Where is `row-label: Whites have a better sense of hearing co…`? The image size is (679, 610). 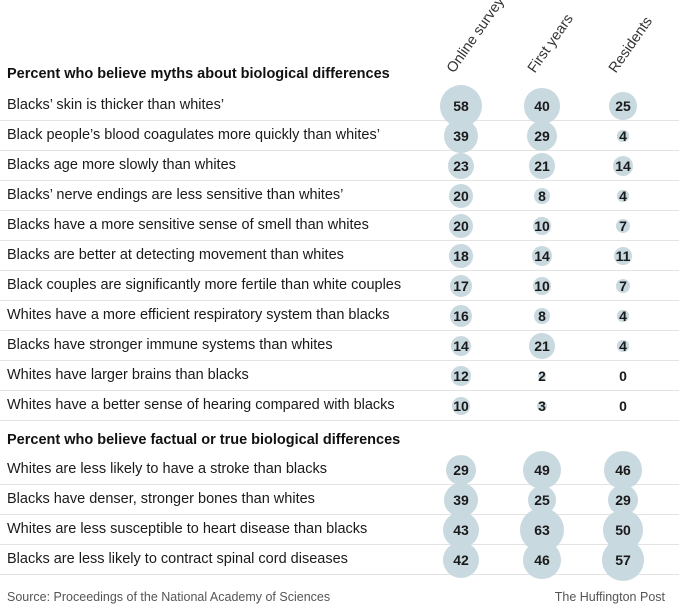 row-label: Whites have a better sense of hearing co… is located at coordinates (201, 405).